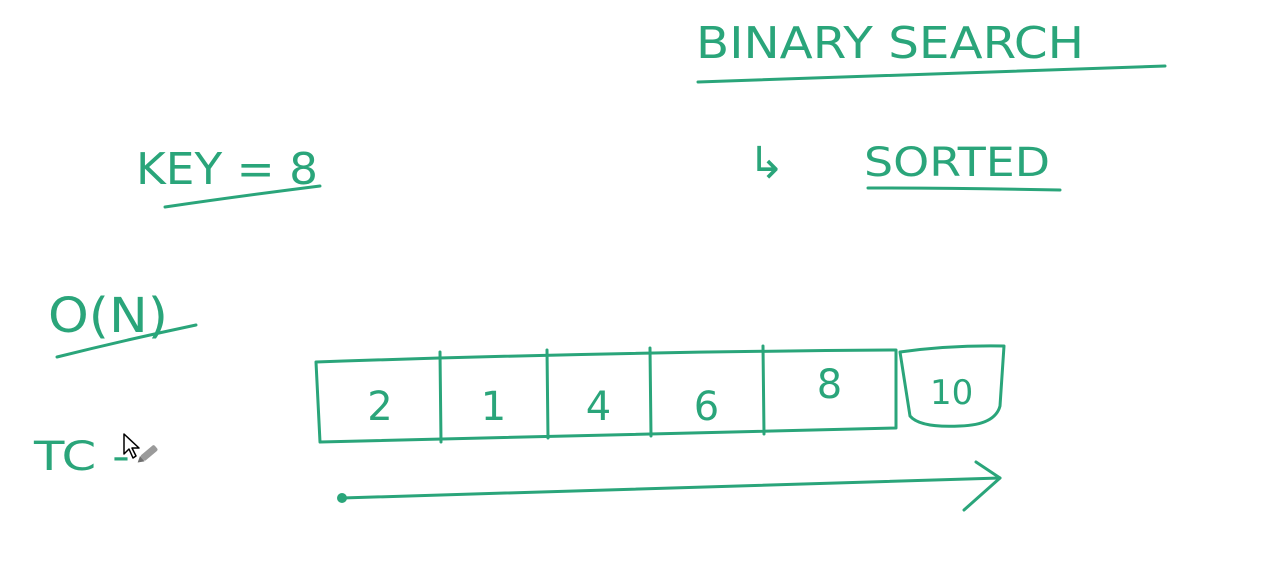 This screenshot has width=1284, height=584. What do you see at coordinates (951, 393) in the screenshot?
I see `extra-cell-value: 10` at bounding box center [951, 393].